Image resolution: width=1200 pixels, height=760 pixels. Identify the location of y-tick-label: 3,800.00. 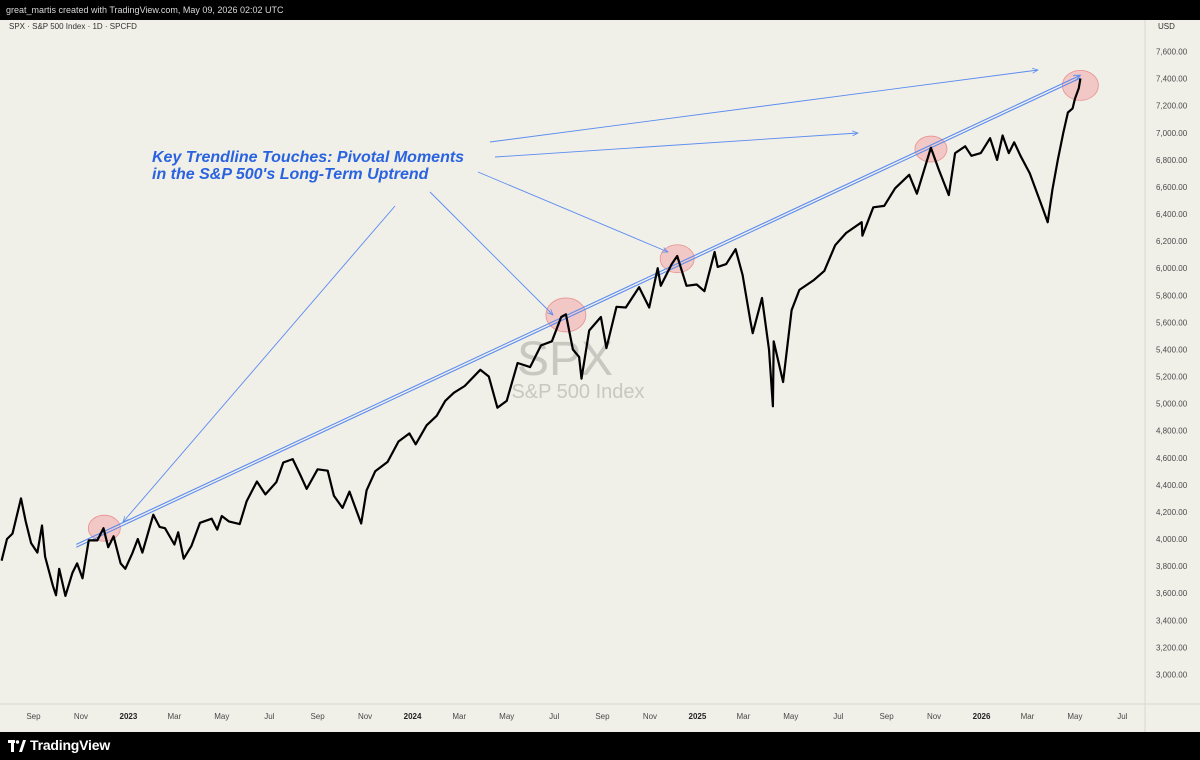
(1172, 566).